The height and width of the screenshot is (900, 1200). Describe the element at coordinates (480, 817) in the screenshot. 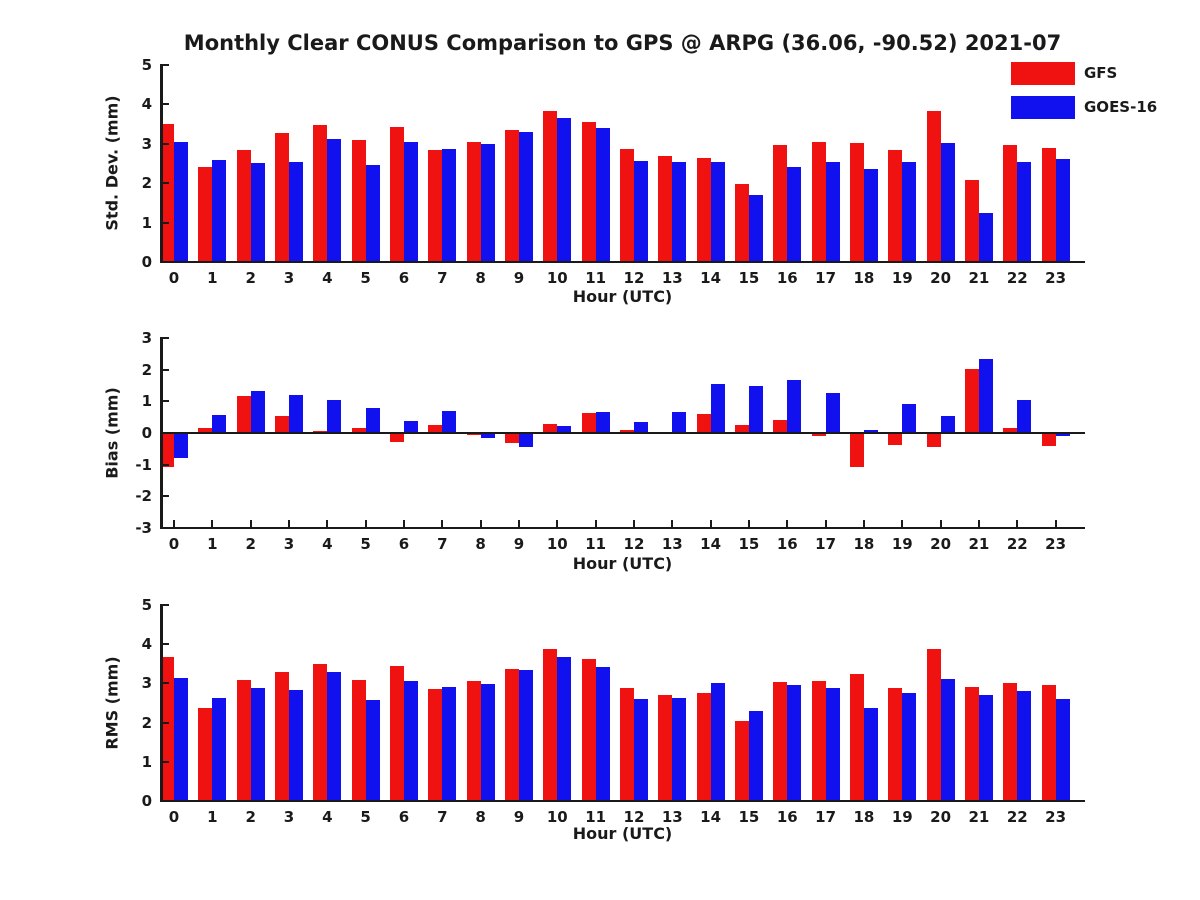

I see `x-tick-label: 8` at that location.